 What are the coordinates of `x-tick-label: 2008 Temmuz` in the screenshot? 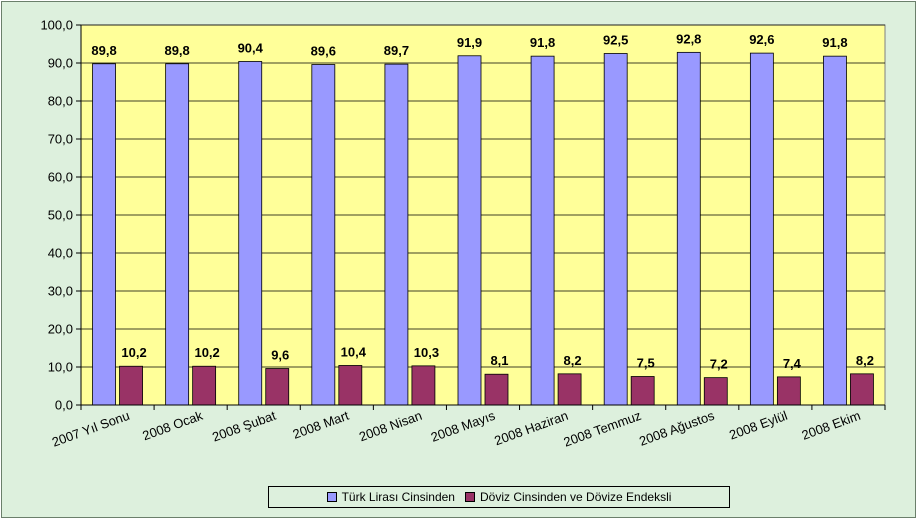 It's located at (603, 429).